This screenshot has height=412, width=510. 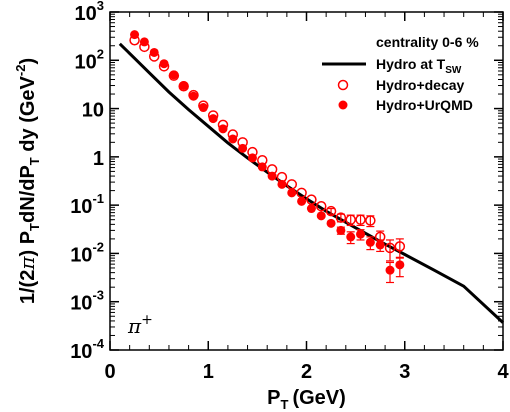 I want to click on y-tick-label: 1, so click(x=98, y=159).